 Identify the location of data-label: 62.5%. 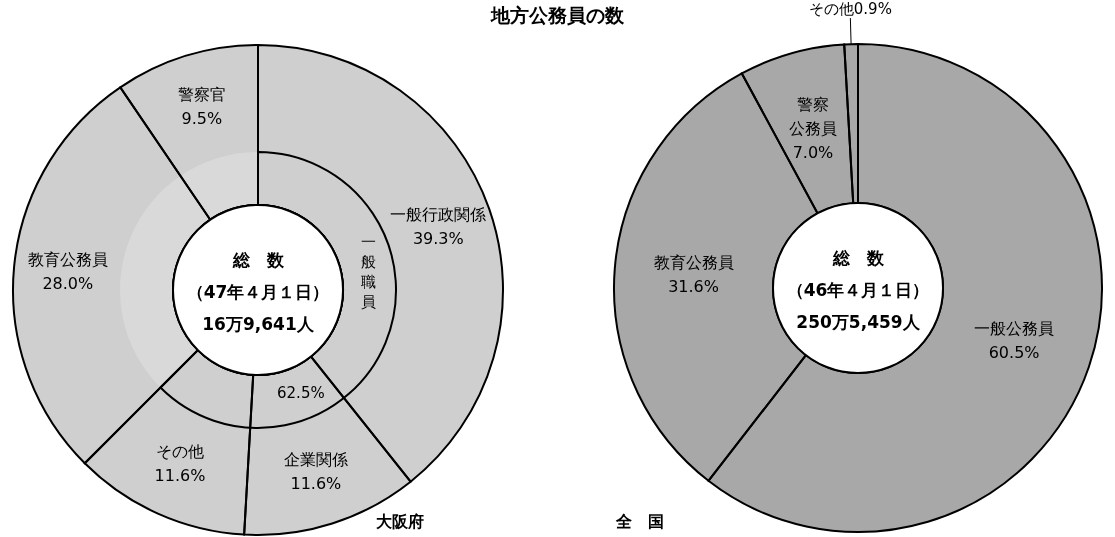
(301, 393).